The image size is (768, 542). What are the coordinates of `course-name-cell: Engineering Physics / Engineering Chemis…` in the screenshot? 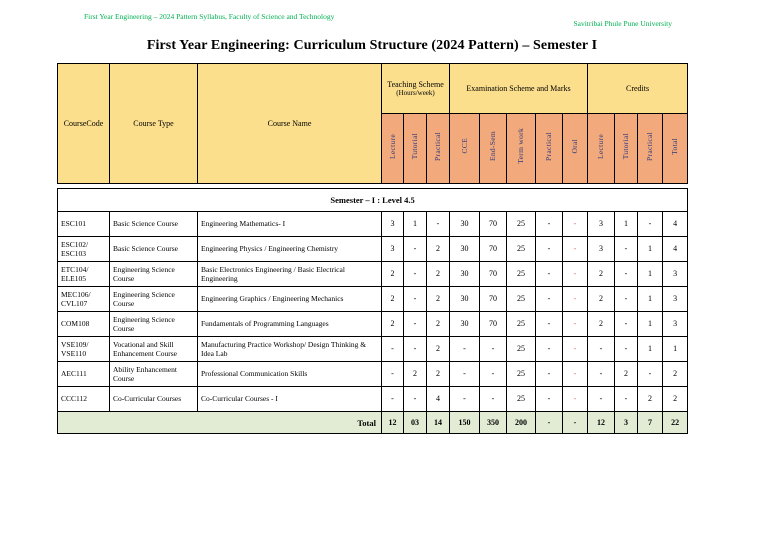 It's located at (289, 249).